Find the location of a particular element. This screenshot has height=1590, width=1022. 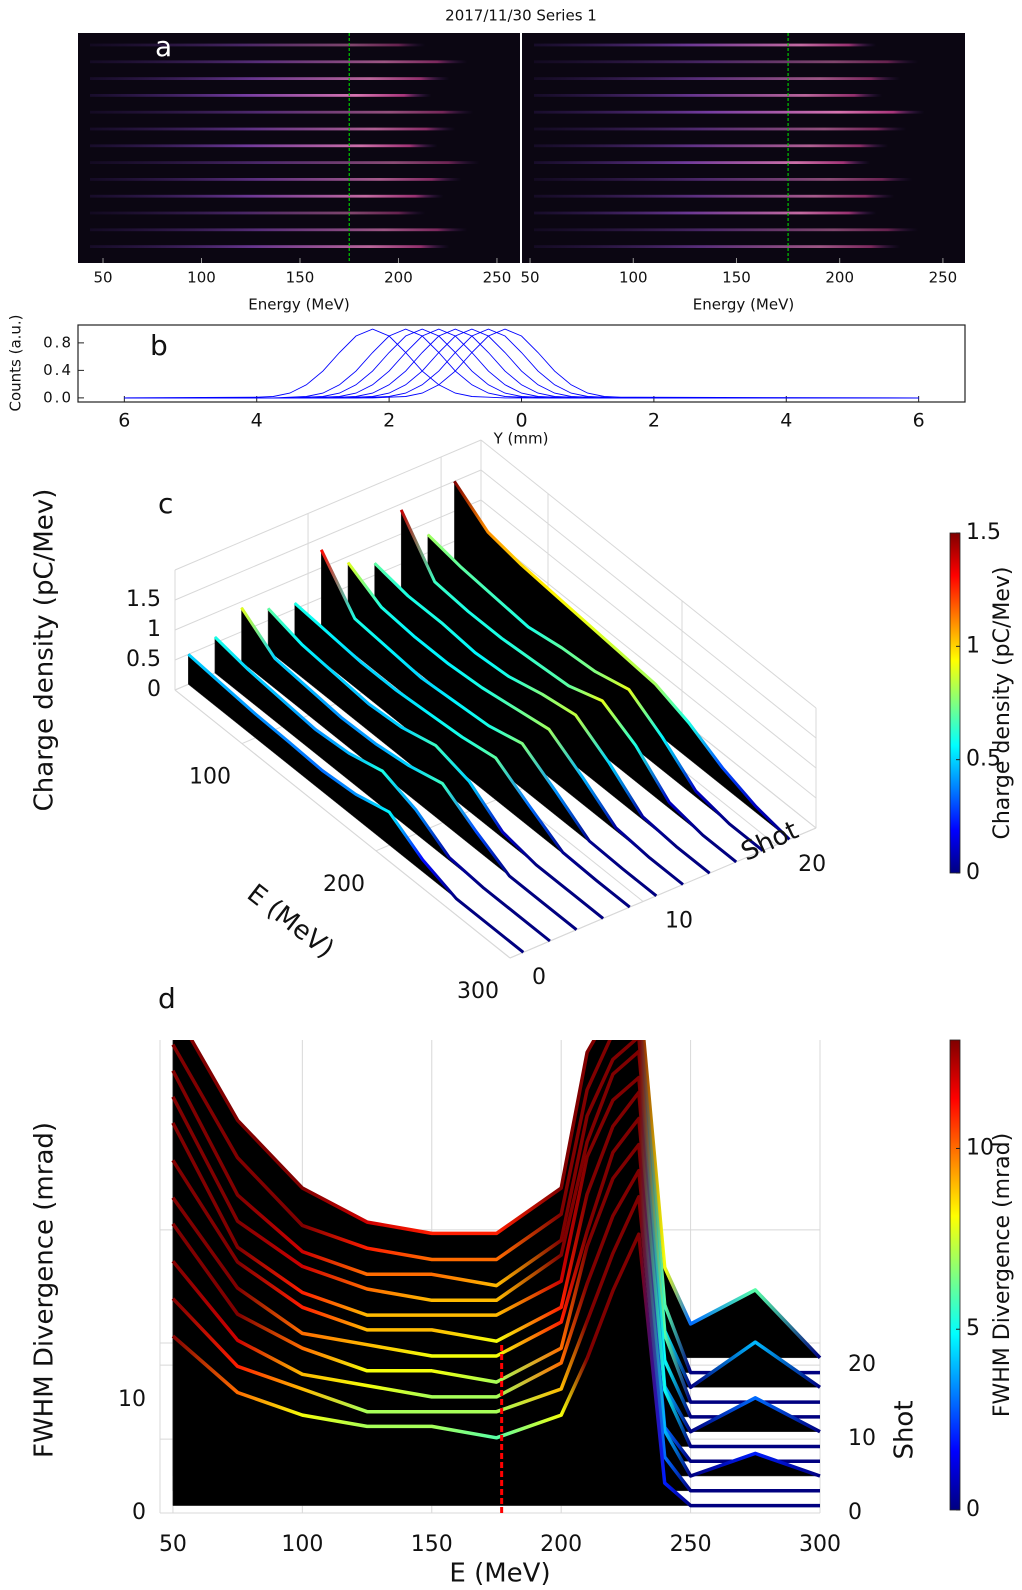

y-axis-label: Shot is located at coordinates (905, 1429).